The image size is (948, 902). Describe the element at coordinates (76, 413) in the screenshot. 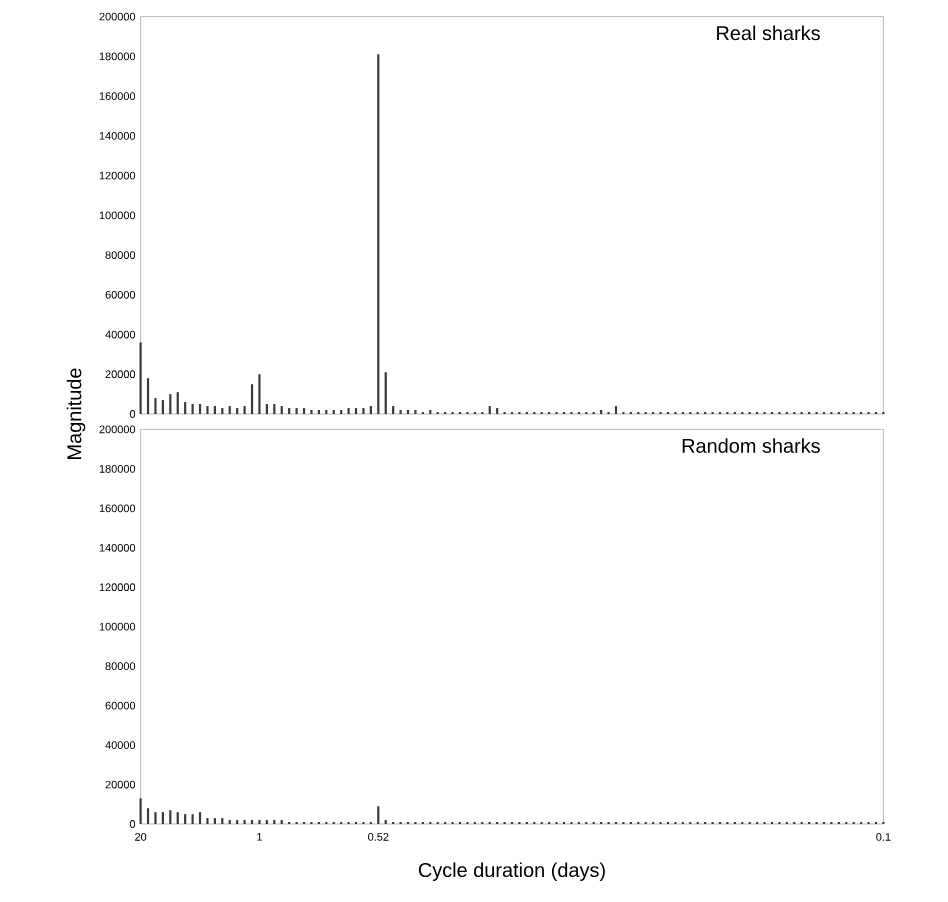

I see `y-axis-title: Magnitude` at that location.